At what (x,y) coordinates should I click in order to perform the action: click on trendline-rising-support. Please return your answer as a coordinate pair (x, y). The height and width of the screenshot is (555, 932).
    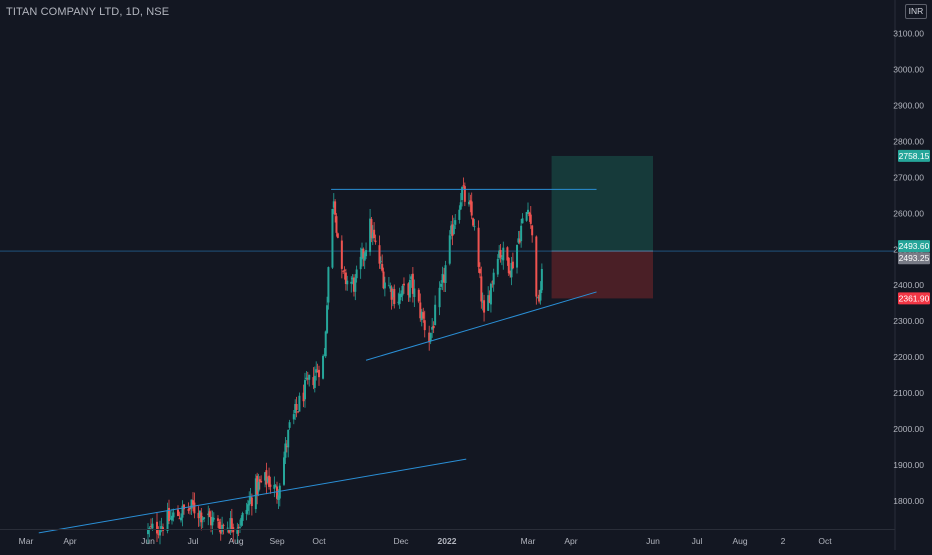
    Looking at the image, I should click on (481, 326).